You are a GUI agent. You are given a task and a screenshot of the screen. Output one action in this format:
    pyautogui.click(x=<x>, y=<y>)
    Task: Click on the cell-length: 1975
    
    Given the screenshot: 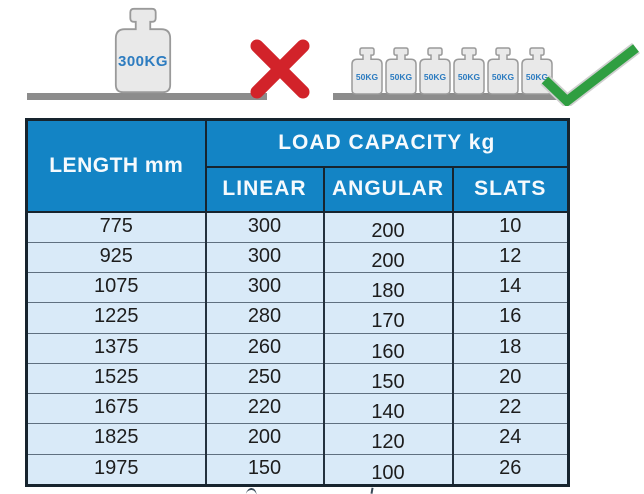 What is the action you would take?
    pyautogui.click(x=116, y=470)
    